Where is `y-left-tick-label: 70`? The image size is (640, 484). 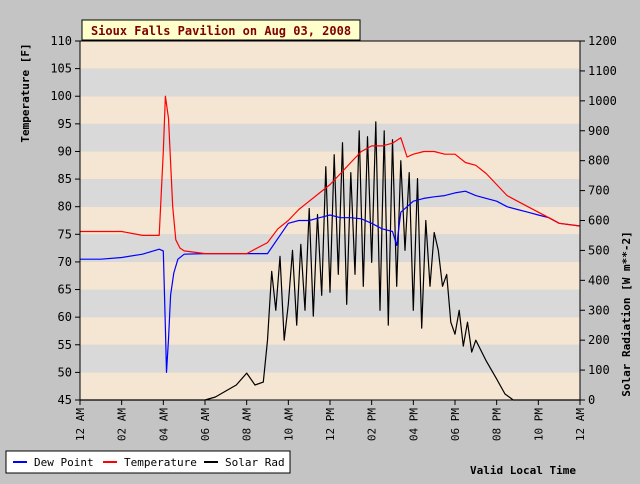
y-left-tick-label: 70 is located at coordinates (65, 262).